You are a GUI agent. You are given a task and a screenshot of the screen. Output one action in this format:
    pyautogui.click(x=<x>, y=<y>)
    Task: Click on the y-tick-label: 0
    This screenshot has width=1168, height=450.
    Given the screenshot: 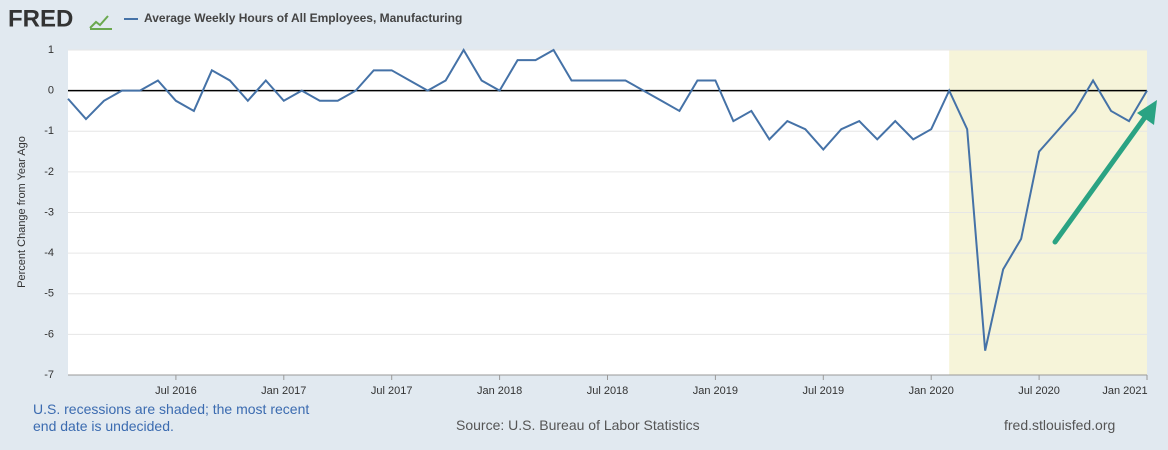 What is the action you would take?
    pyautogui.click(x=51, y=91)
    